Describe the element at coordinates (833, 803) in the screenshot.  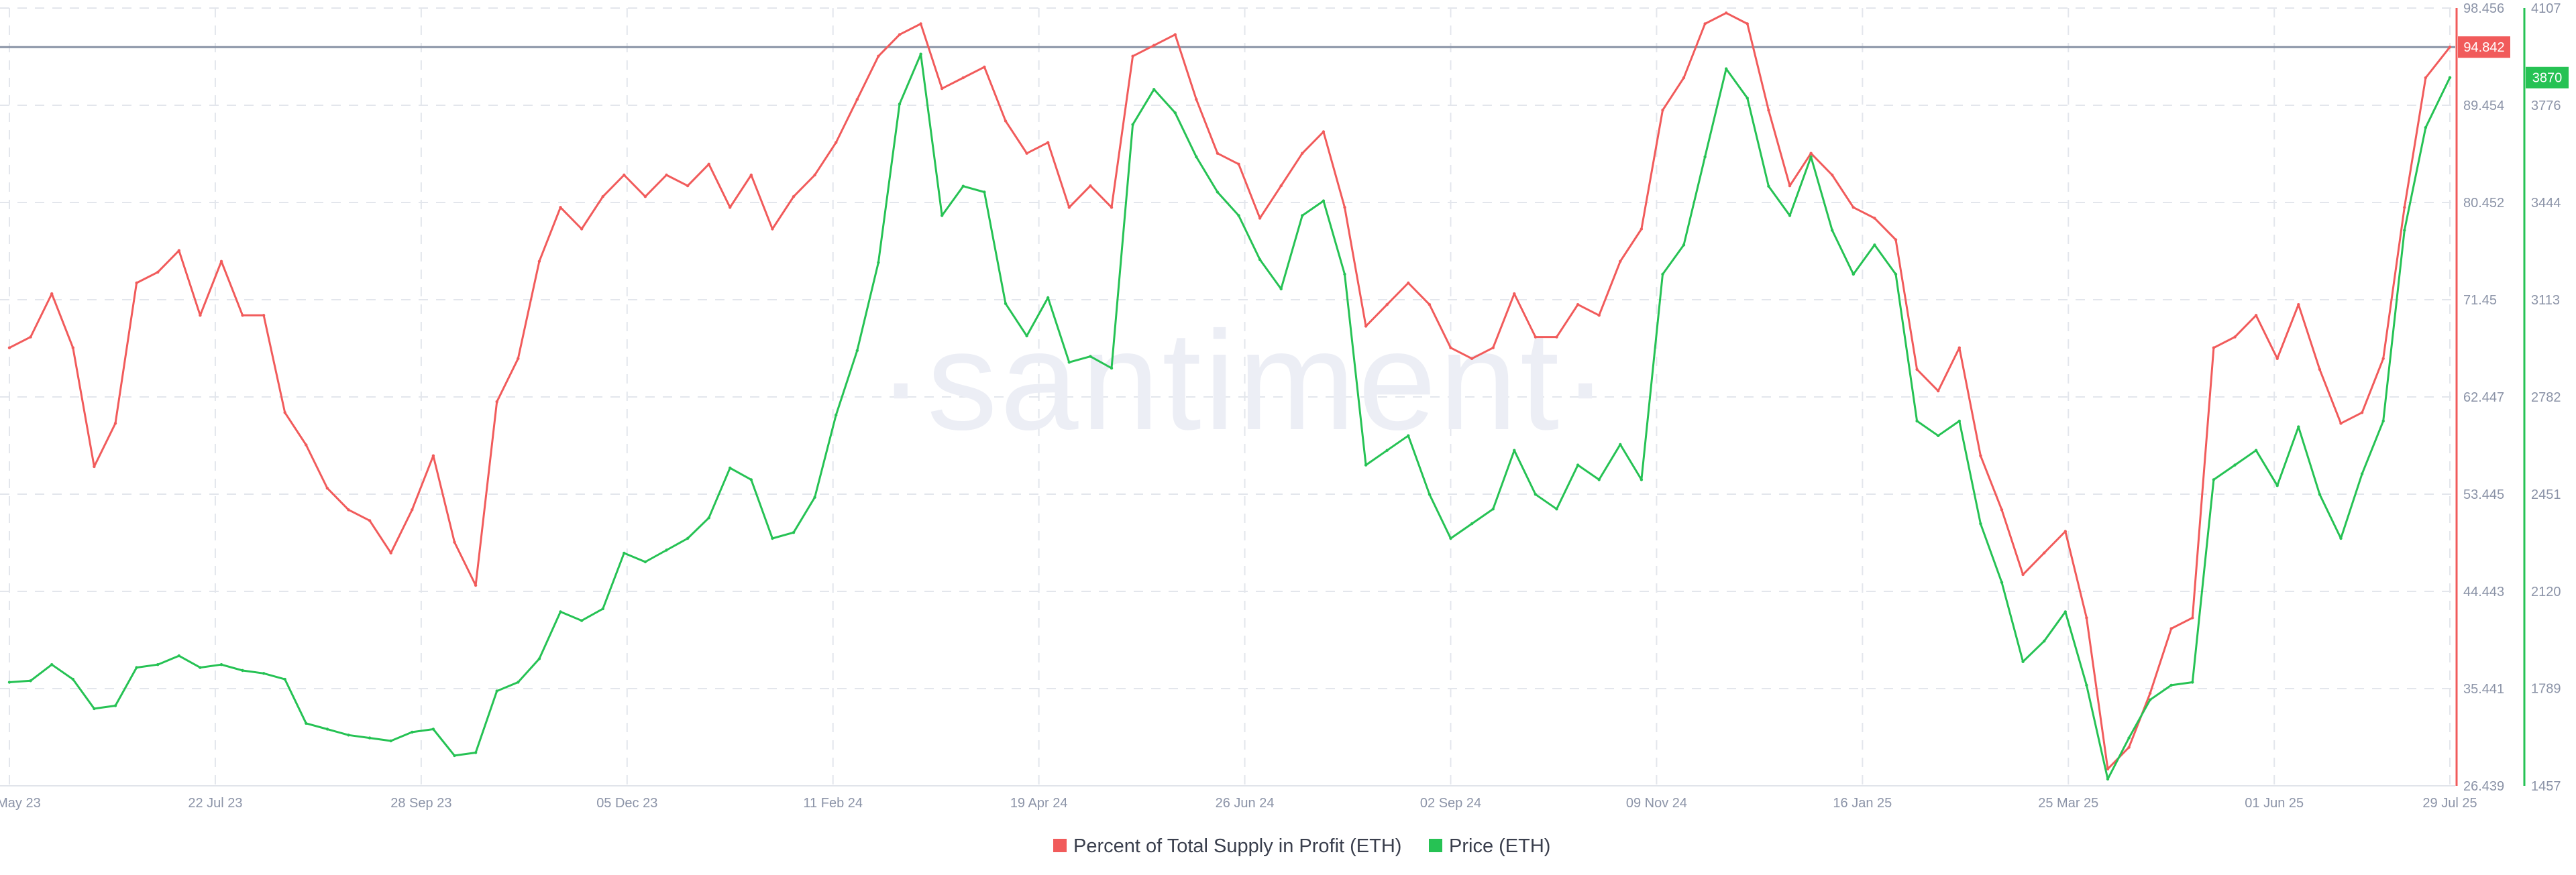
I see `x-tick-label: 11 Feb 24` at that location.